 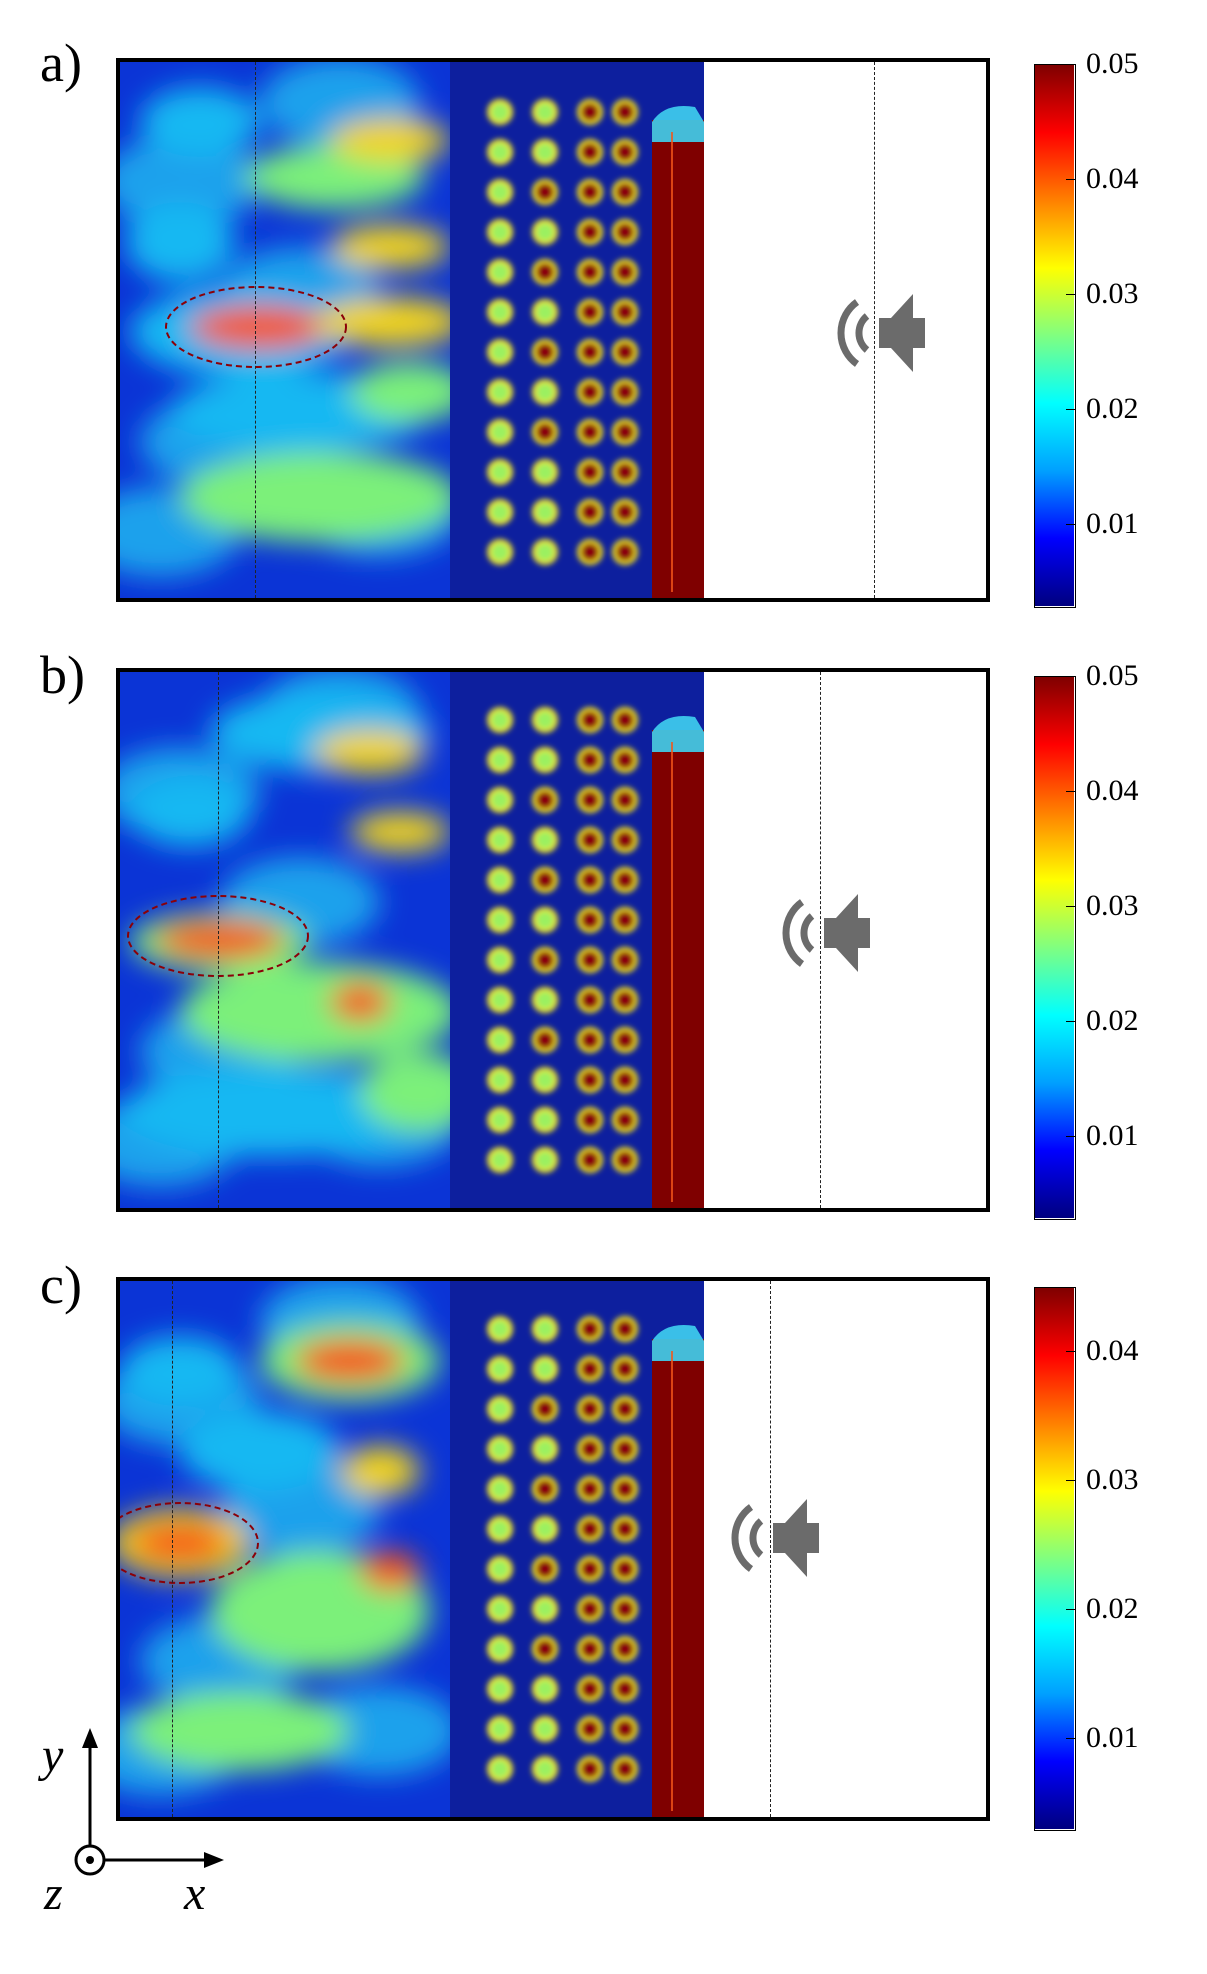 What do you see at coordinates (61, 63) in the screenshot?
I see `panel-label-a: a)` at bounding box center [61, 63].